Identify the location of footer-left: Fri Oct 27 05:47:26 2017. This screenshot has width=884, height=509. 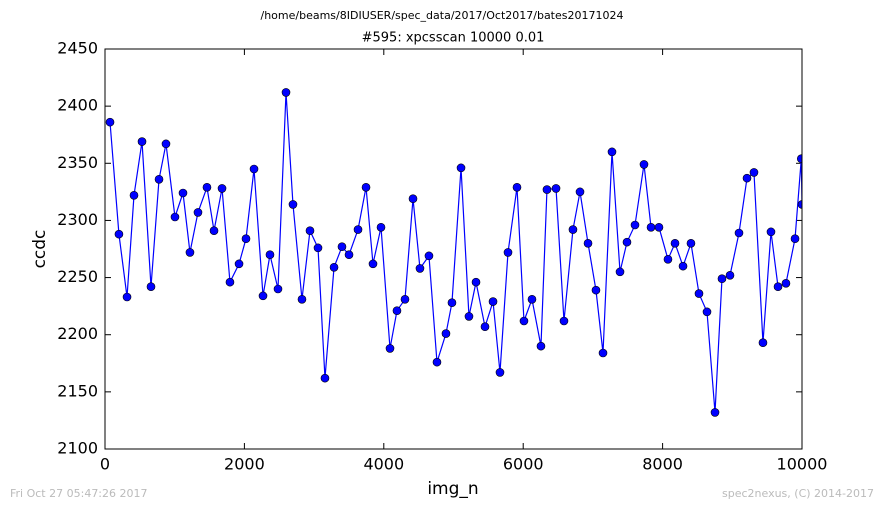
(79, 493).